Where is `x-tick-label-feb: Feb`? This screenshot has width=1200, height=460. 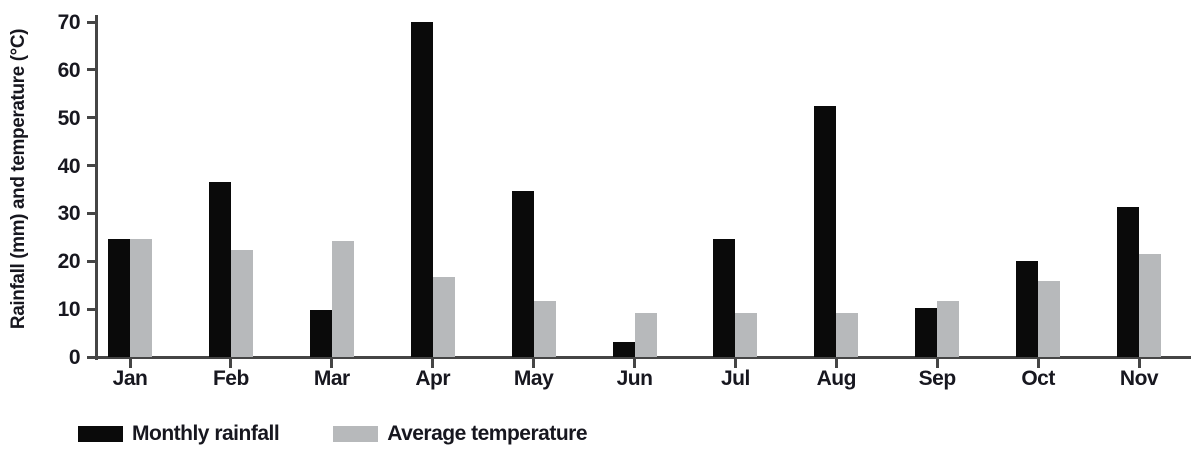 x-tick-label-feb: Feb is located at coordinates (230, 378).